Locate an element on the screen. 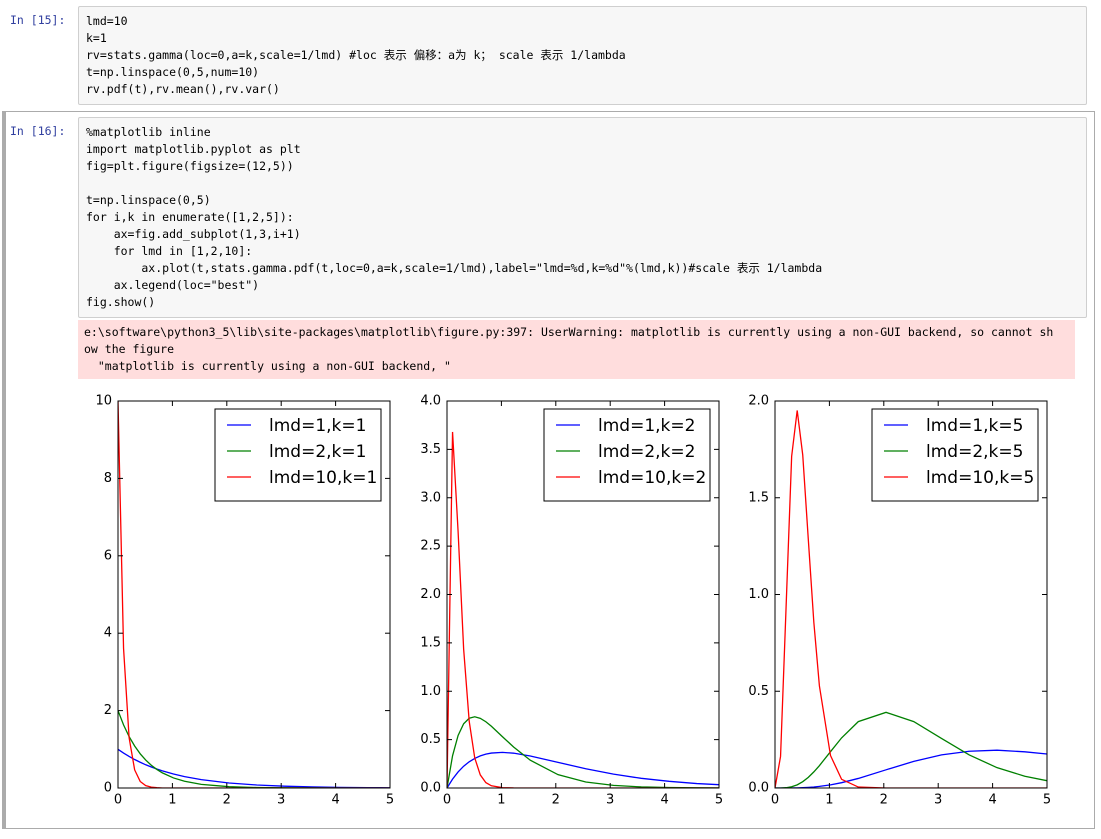 This screenshot has width=1101, height=839. code-line: ax.legend(loc="best") is located at coordinates (173, 285).